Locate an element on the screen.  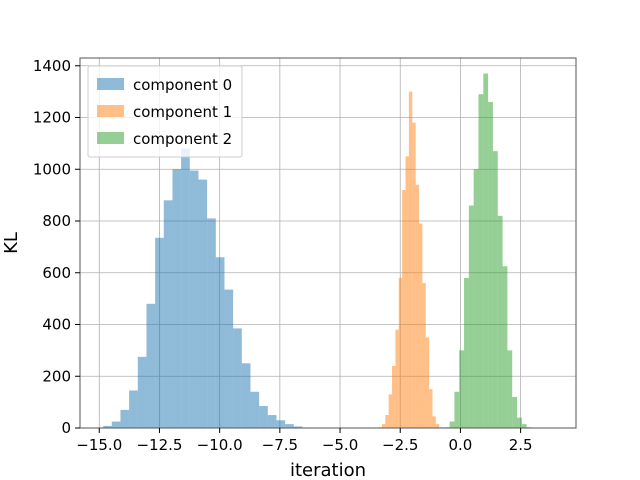
x-tick-label: 0.0 is located at coordinates (460, 445).